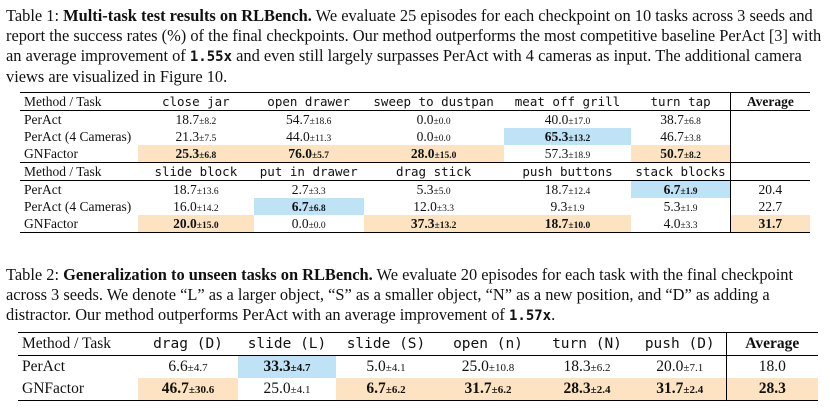  I want to click on score-cell-highlight-blue: 6.7±6.8, so click(308, 206).